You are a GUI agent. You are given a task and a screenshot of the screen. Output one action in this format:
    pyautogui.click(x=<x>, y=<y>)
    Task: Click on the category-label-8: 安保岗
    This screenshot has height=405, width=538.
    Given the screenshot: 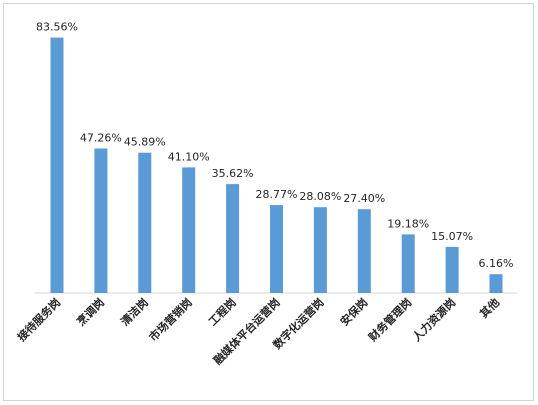 What is the action you would take?
    pyautogui.click(x=353, y=311)
    